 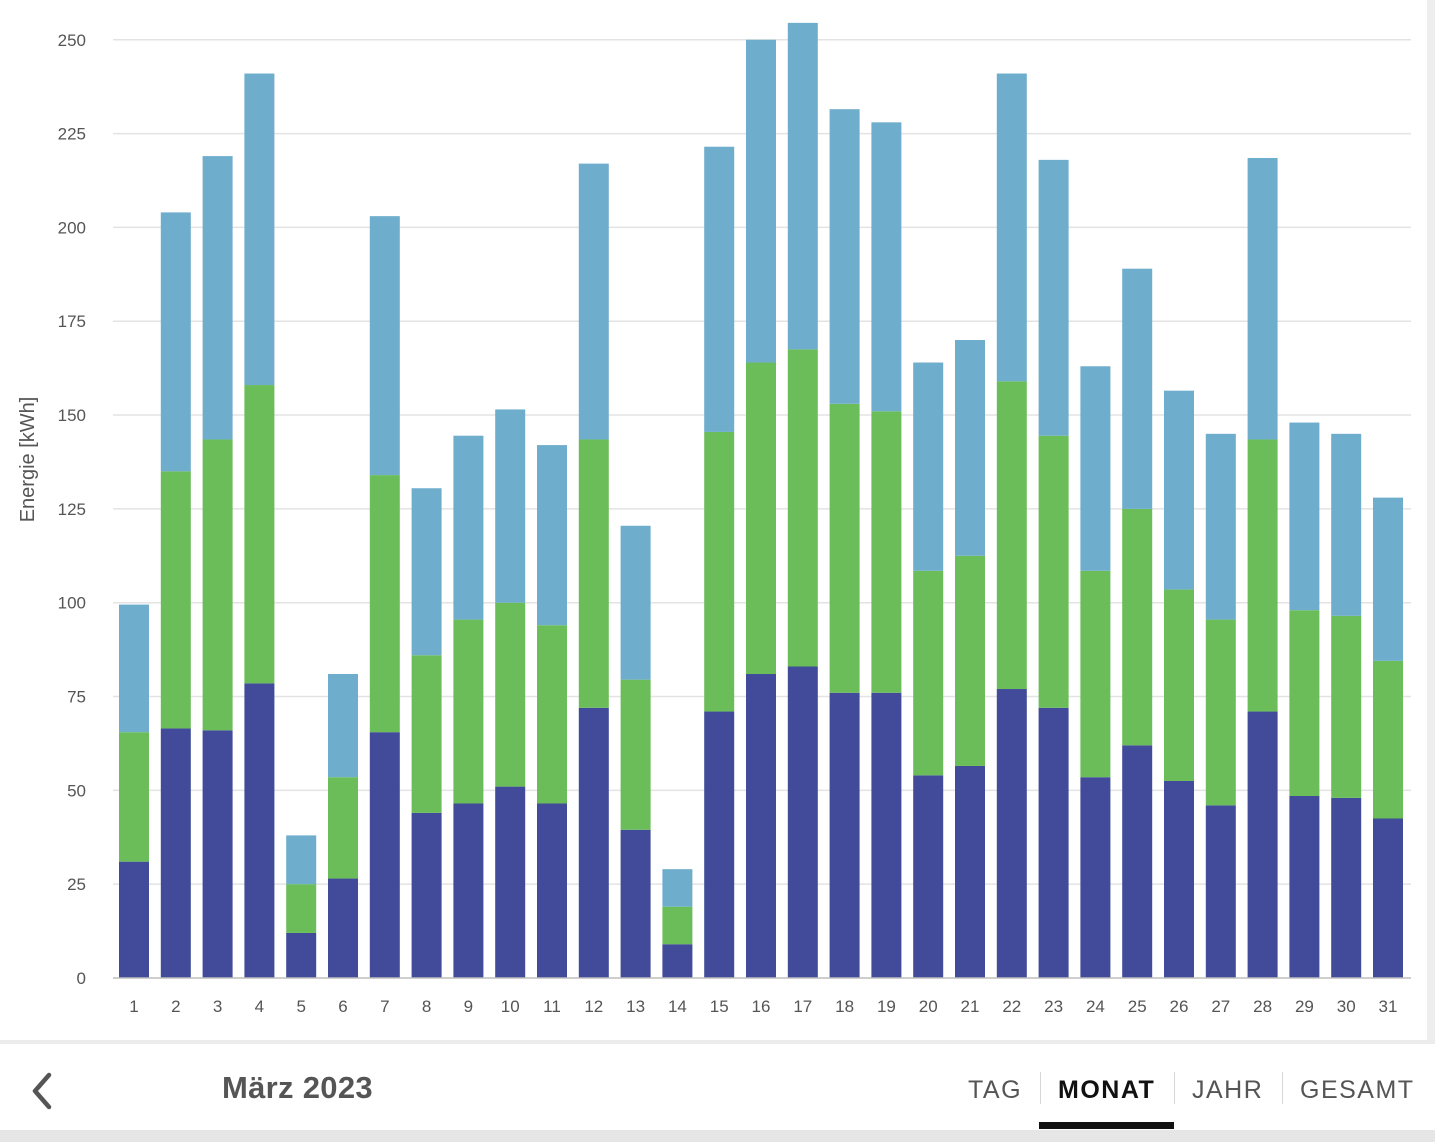 I want to click on x-tick-label: 3, so click(x=217, y=1006).